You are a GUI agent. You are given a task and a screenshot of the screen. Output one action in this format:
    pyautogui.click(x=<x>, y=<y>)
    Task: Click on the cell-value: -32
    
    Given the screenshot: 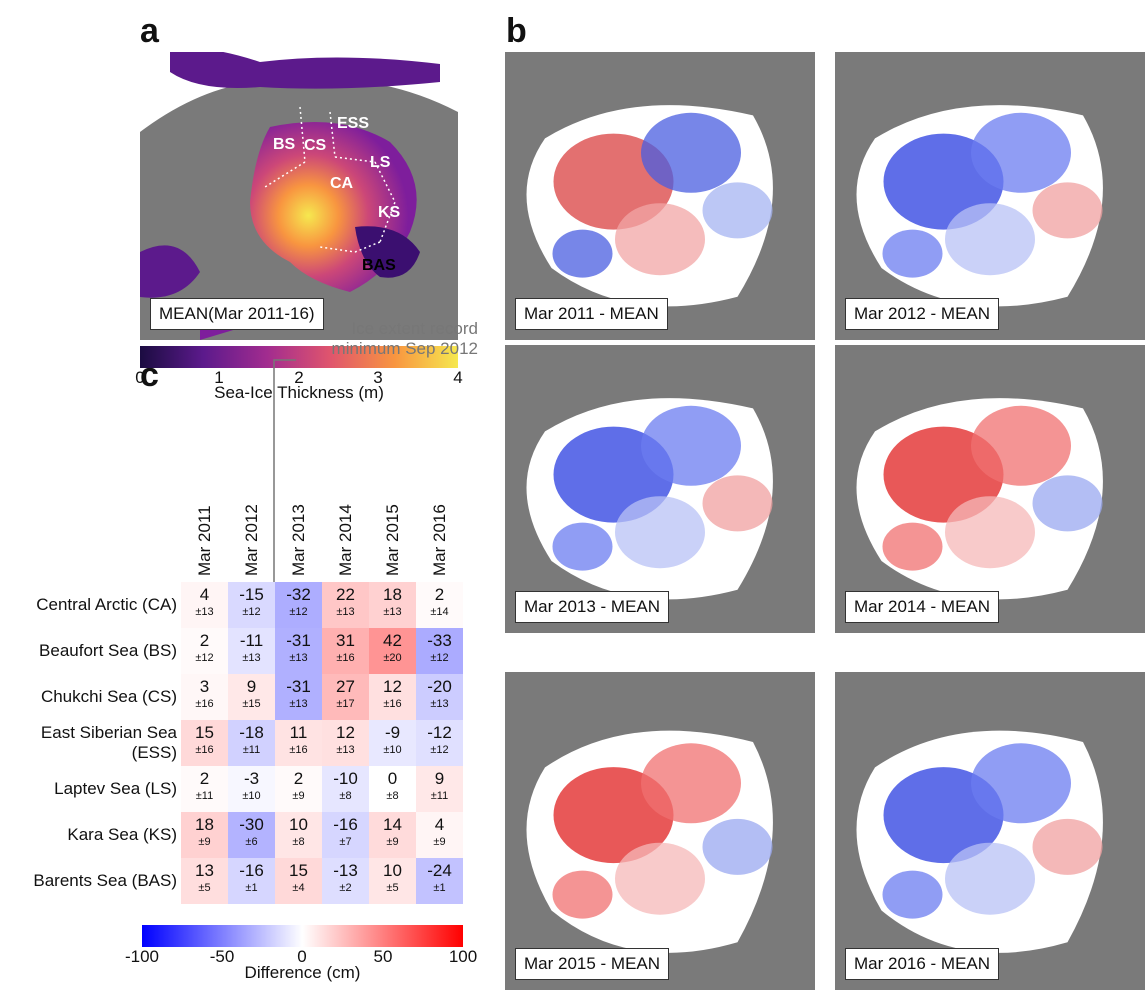 What is the action you would take?
    pyautogui.click(x=298, y=594)
    